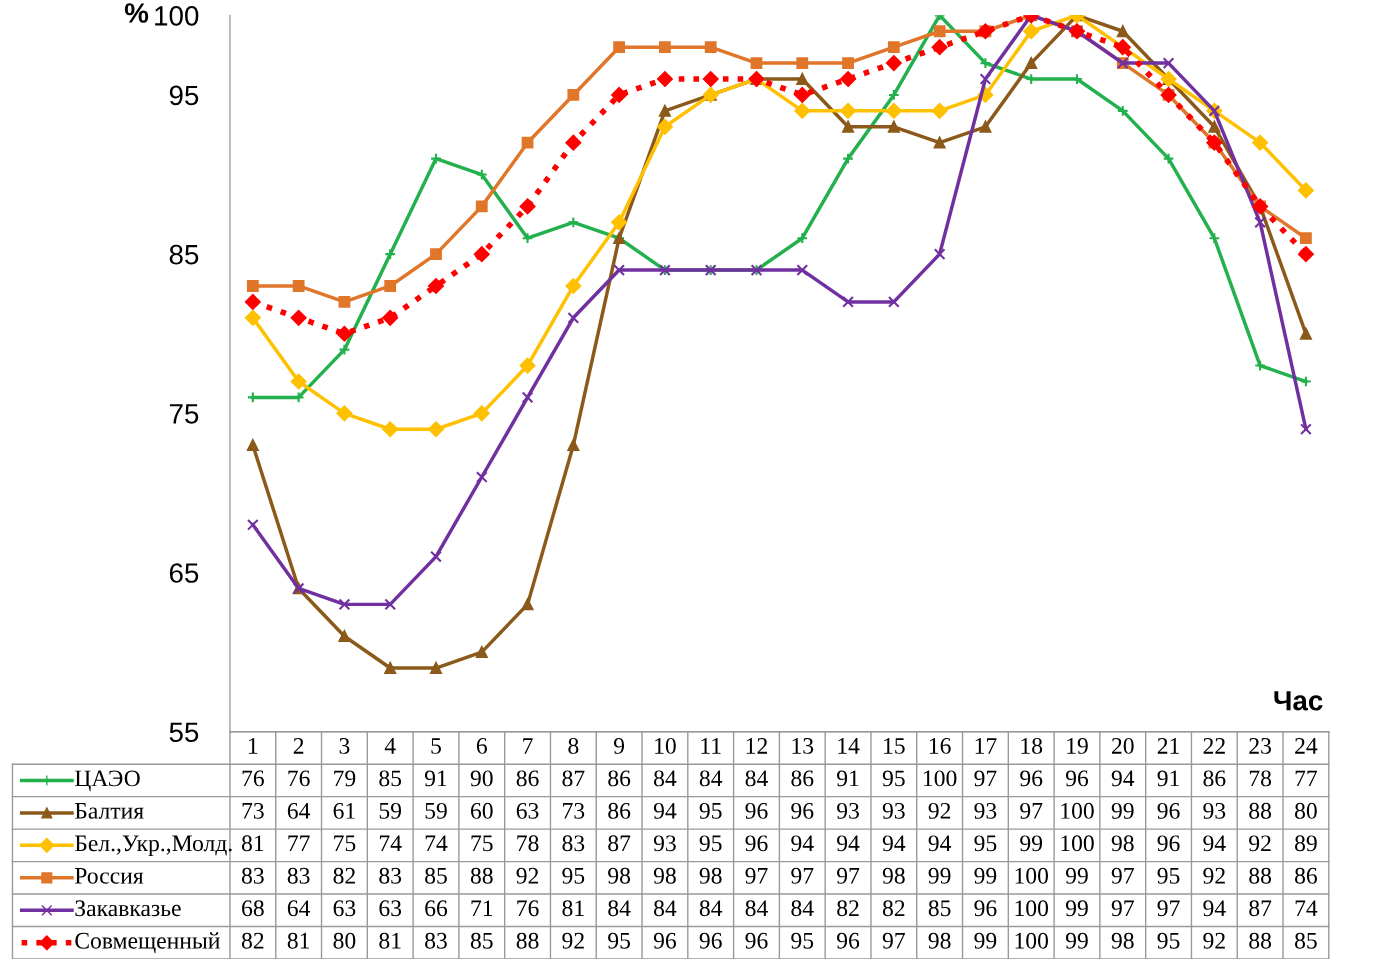  Describe the element at coordinates (894, 746) in the screenshot. I see `x-tick-label: 15` at that location.